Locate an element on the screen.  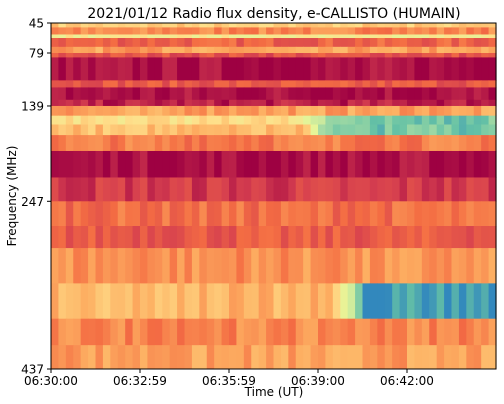
x-axis-label: Time (UT) is located at coordinates (274, 392).